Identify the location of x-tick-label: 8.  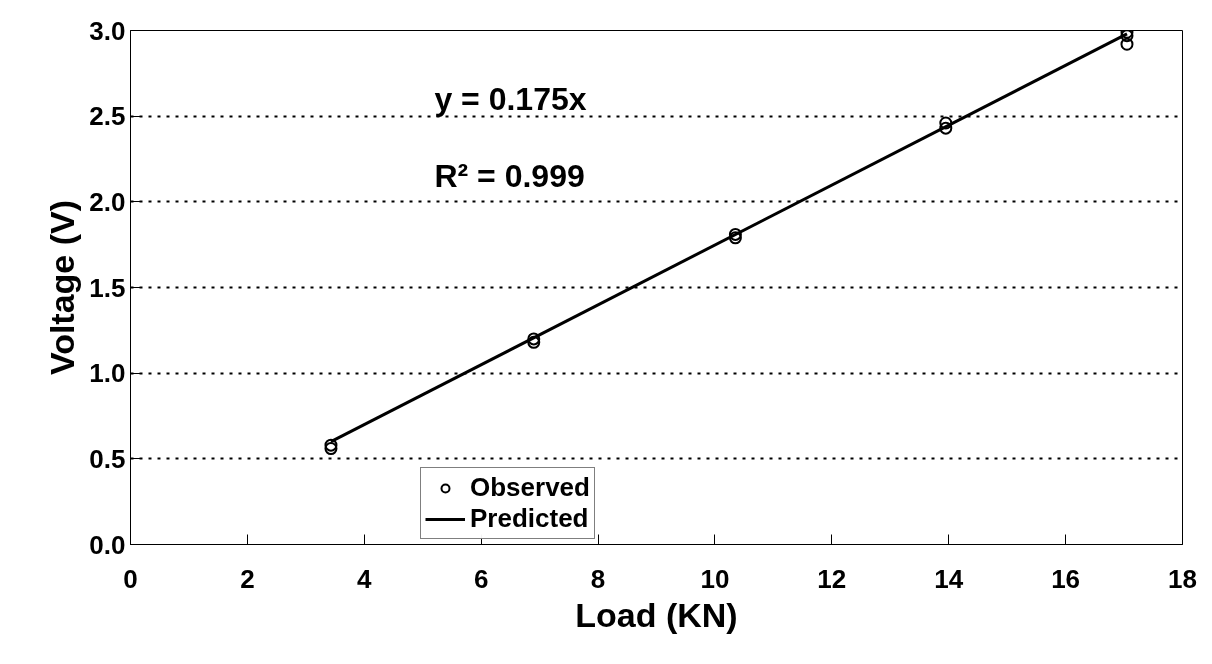
(598, 578).